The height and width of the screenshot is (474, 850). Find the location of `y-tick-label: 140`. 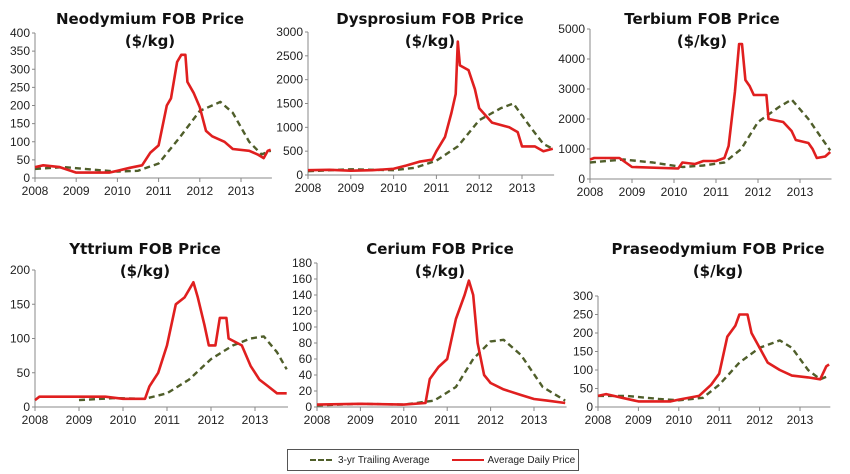

y-tick-label: 140 is located at coordinates (302, 295).